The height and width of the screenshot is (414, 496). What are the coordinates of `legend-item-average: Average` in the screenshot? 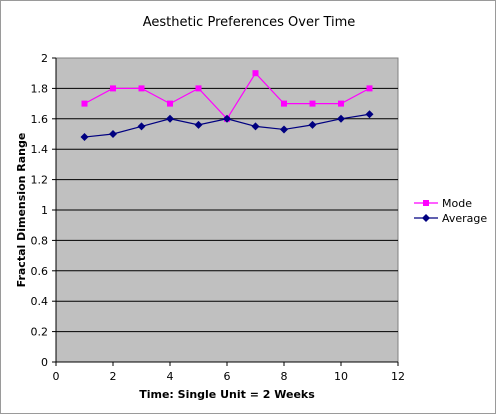 It's located at (450, 218).